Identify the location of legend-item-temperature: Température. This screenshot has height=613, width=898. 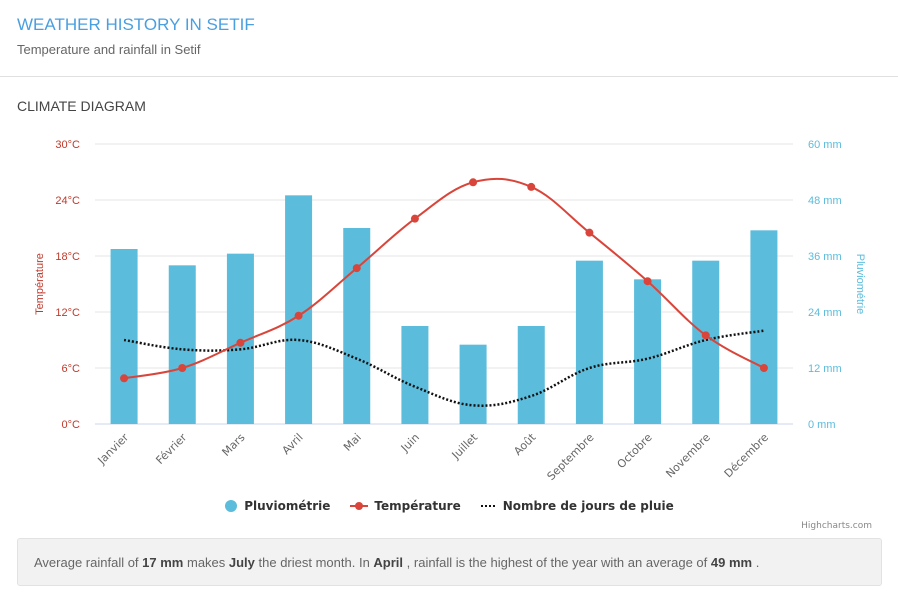
(405, 506).